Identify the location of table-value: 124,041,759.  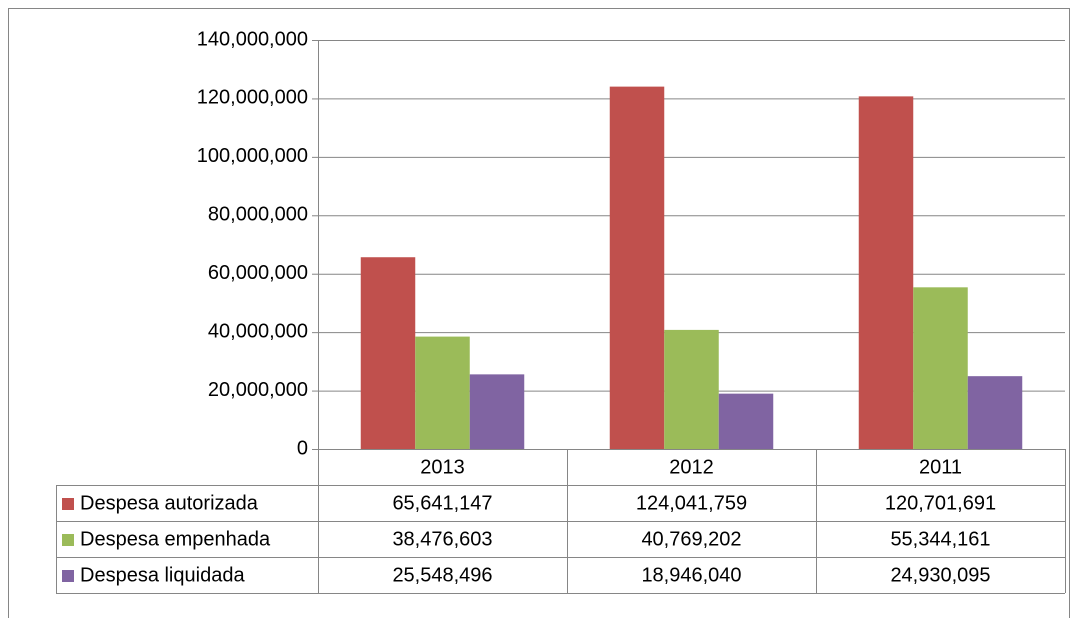
(691, 503).